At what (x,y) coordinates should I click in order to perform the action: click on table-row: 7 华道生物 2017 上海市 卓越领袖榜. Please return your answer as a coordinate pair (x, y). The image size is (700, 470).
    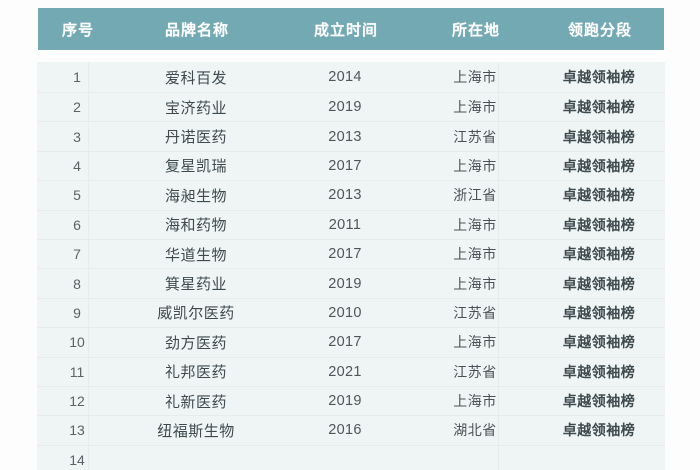
    Looking at the image, I should click on (351, 255).